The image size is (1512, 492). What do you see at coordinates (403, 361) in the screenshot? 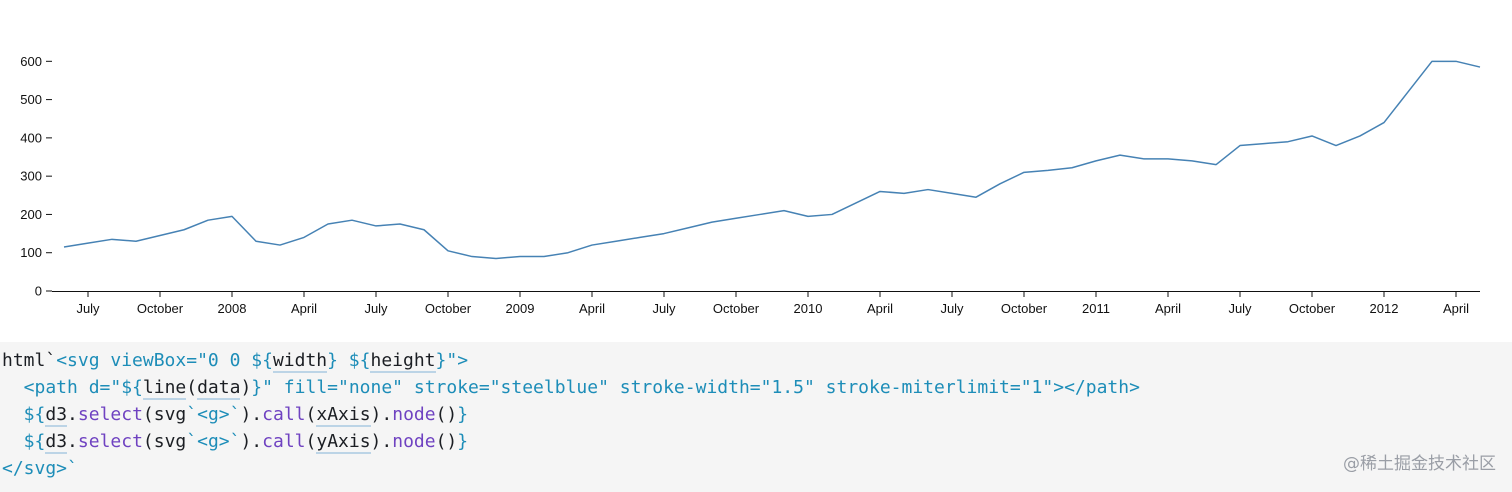
I see `code-token: height` at bounding box center [403, 361].